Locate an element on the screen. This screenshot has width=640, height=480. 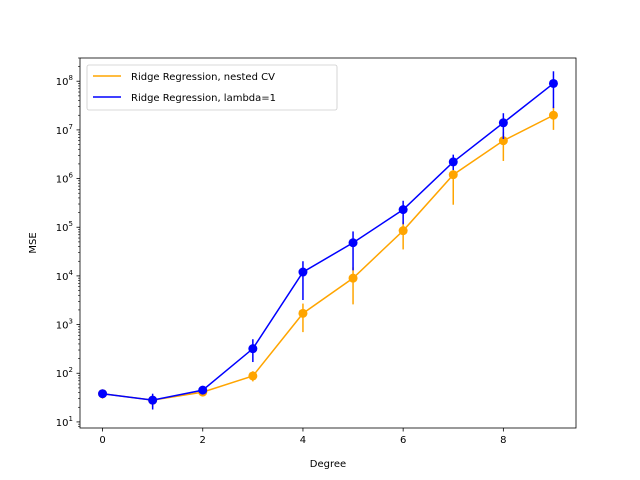
y-tick-label: 10¹ is located at coordinates (64, 422).